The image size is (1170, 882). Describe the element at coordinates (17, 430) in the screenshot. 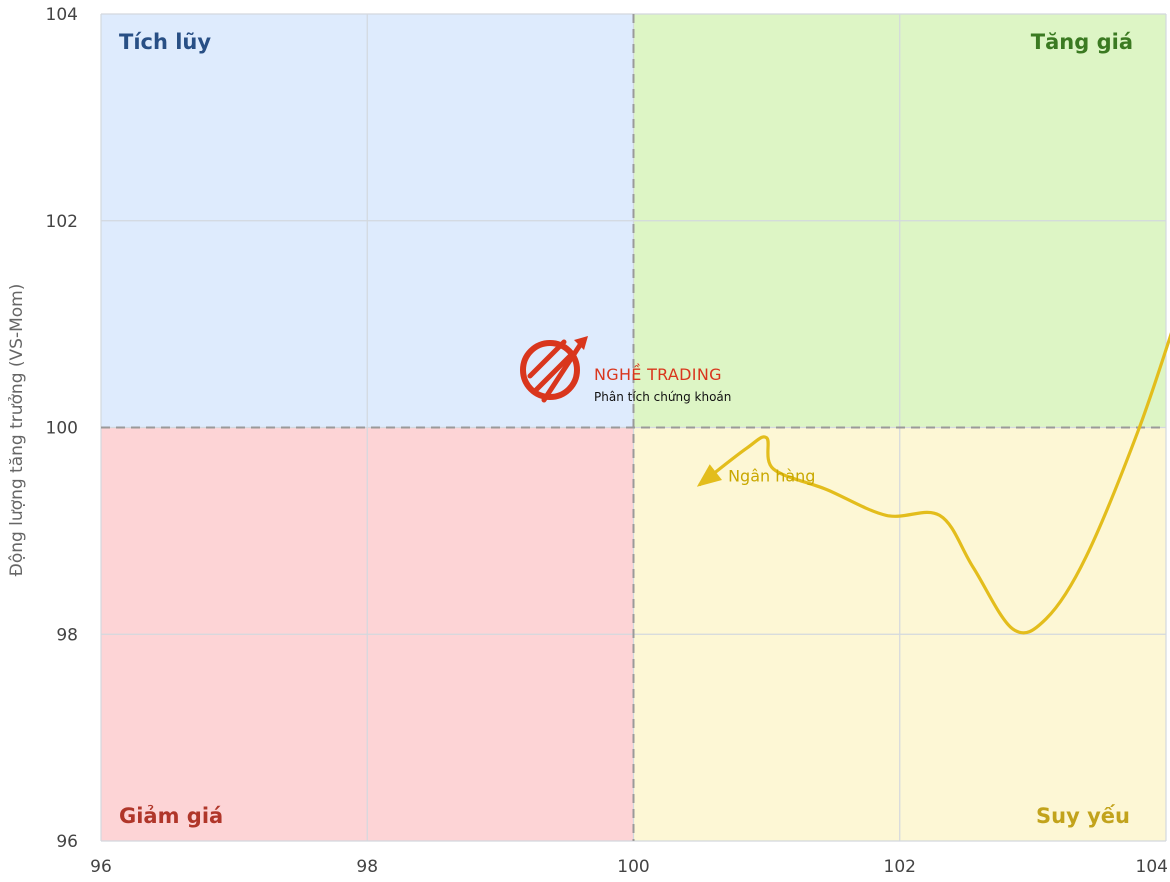

I see `y-axis-label: Động lượng tăng trưởng (VS-Mom)` at that location.